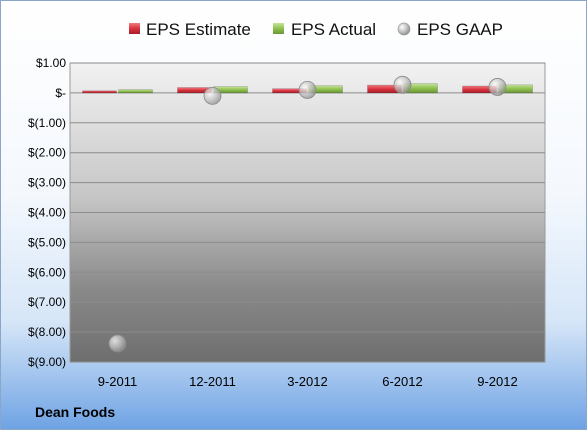 This screenshot has height=431, width=587. I want to click on y-tick-label: $(1.00), so click(47, 123).